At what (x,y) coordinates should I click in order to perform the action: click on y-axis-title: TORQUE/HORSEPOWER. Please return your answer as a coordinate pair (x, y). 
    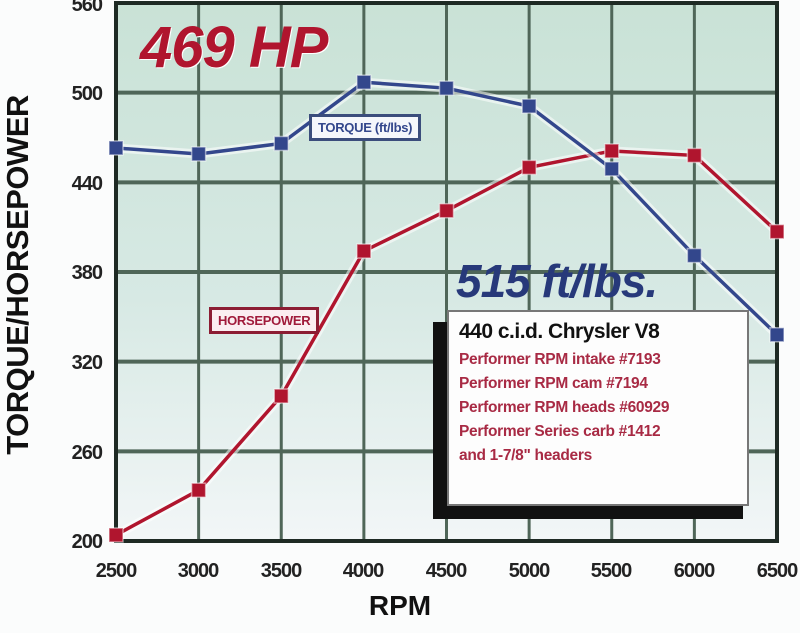
    Looking at the image, I should click on (17, 275).